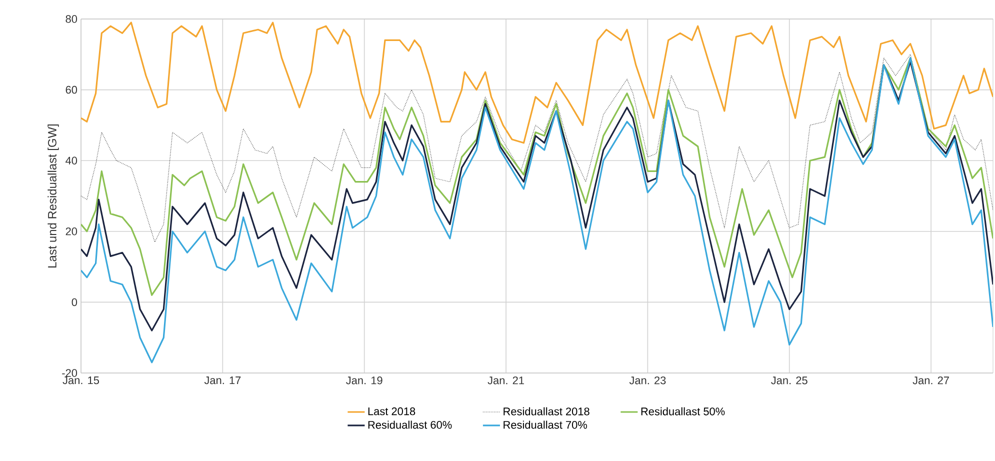  What do you see at coordinates (647, 380) in the screenshot?
I see `x-tick-label: Jan. 23` at bounding box center [647, 380].